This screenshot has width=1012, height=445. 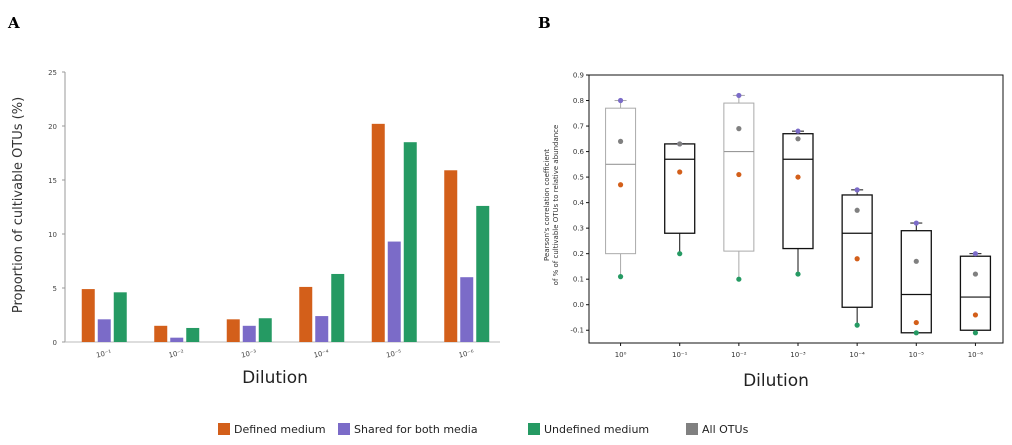 I want to click on legend-label: Undefined medium, so click(x=596, y=429).